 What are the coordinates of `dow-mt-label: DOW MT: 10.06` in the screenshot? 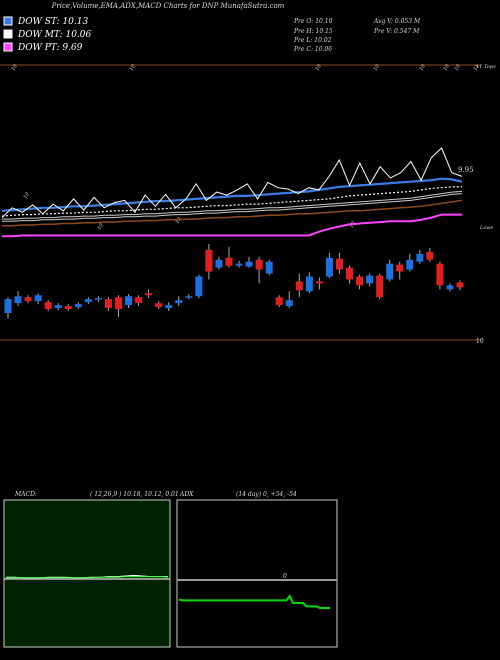 It's located at (54, 35).